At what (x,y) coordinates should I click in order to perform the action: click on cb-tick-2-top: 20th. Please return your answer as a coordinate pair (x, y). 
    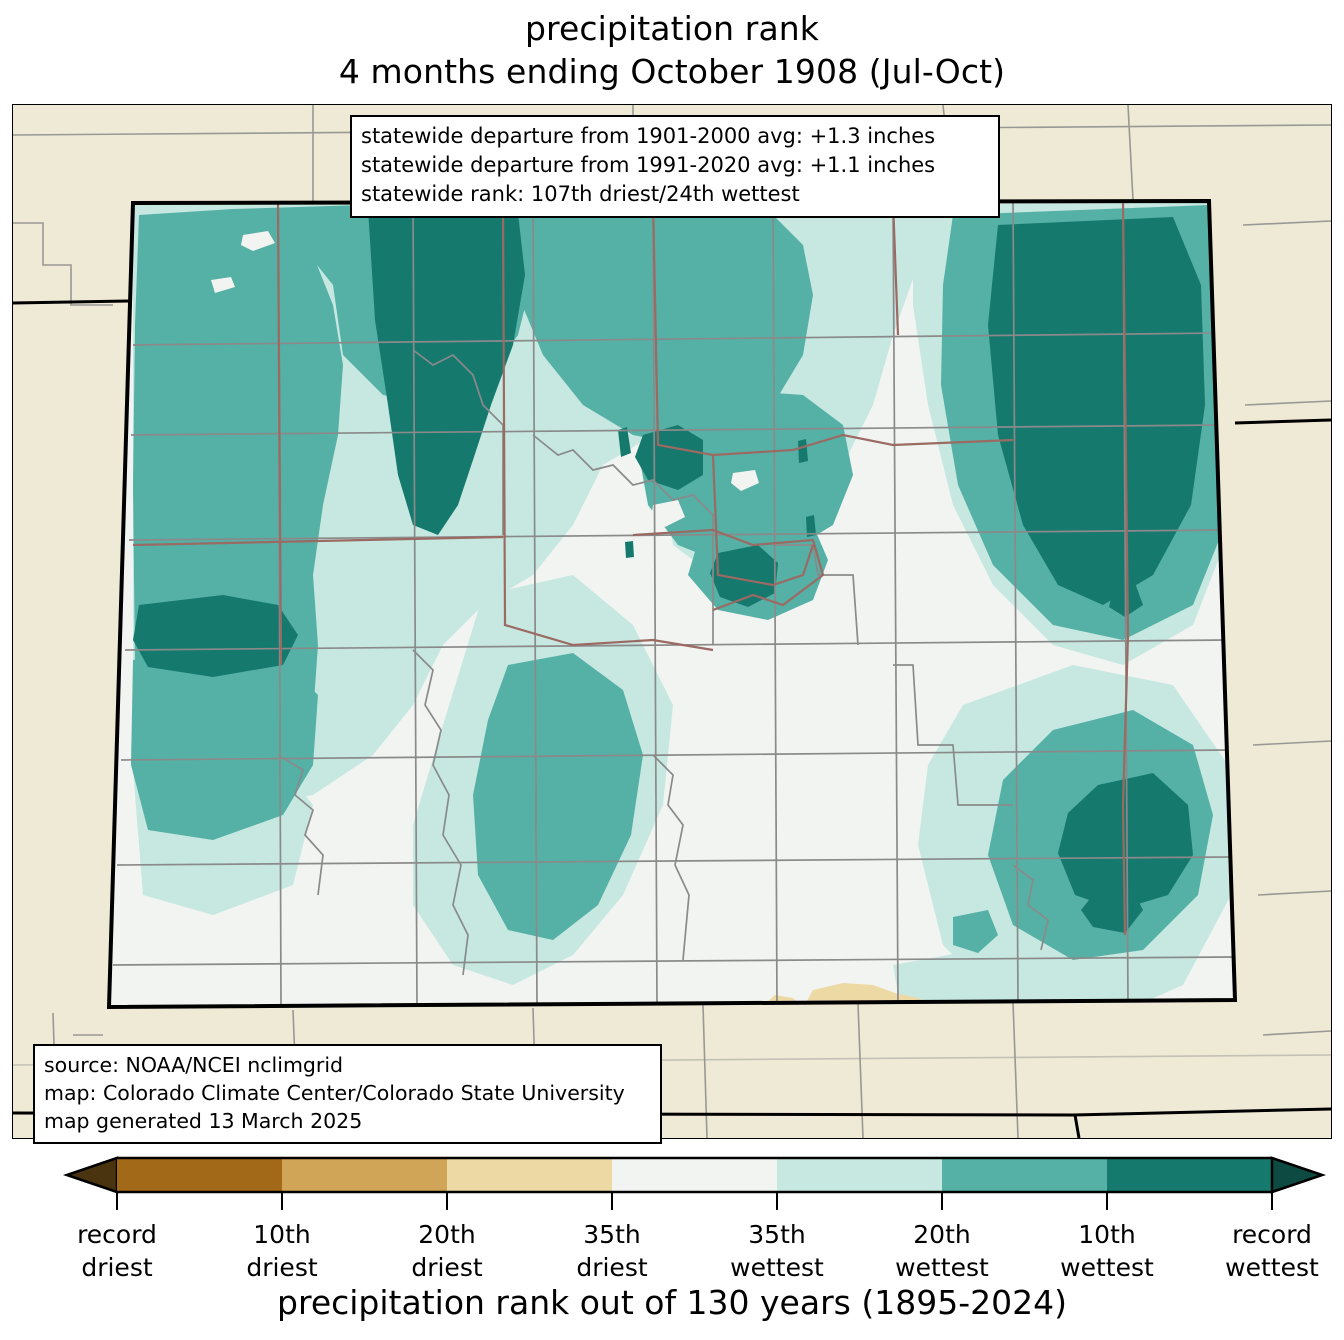
    Looking at the image, I should click on (446, 1234).